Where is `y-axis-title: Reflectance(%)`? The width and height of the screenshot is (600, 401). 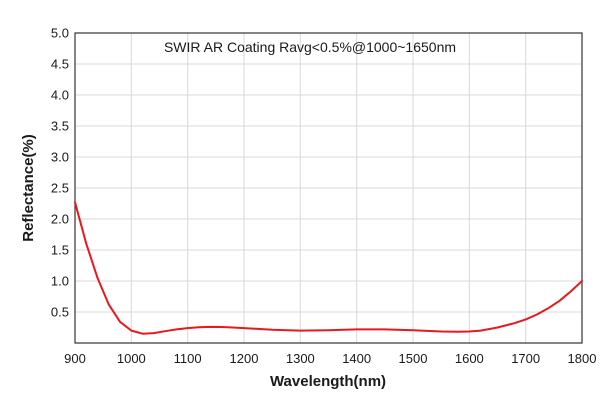
y-axis-title: Reflectance(%) is located at coordinates (28, 188).